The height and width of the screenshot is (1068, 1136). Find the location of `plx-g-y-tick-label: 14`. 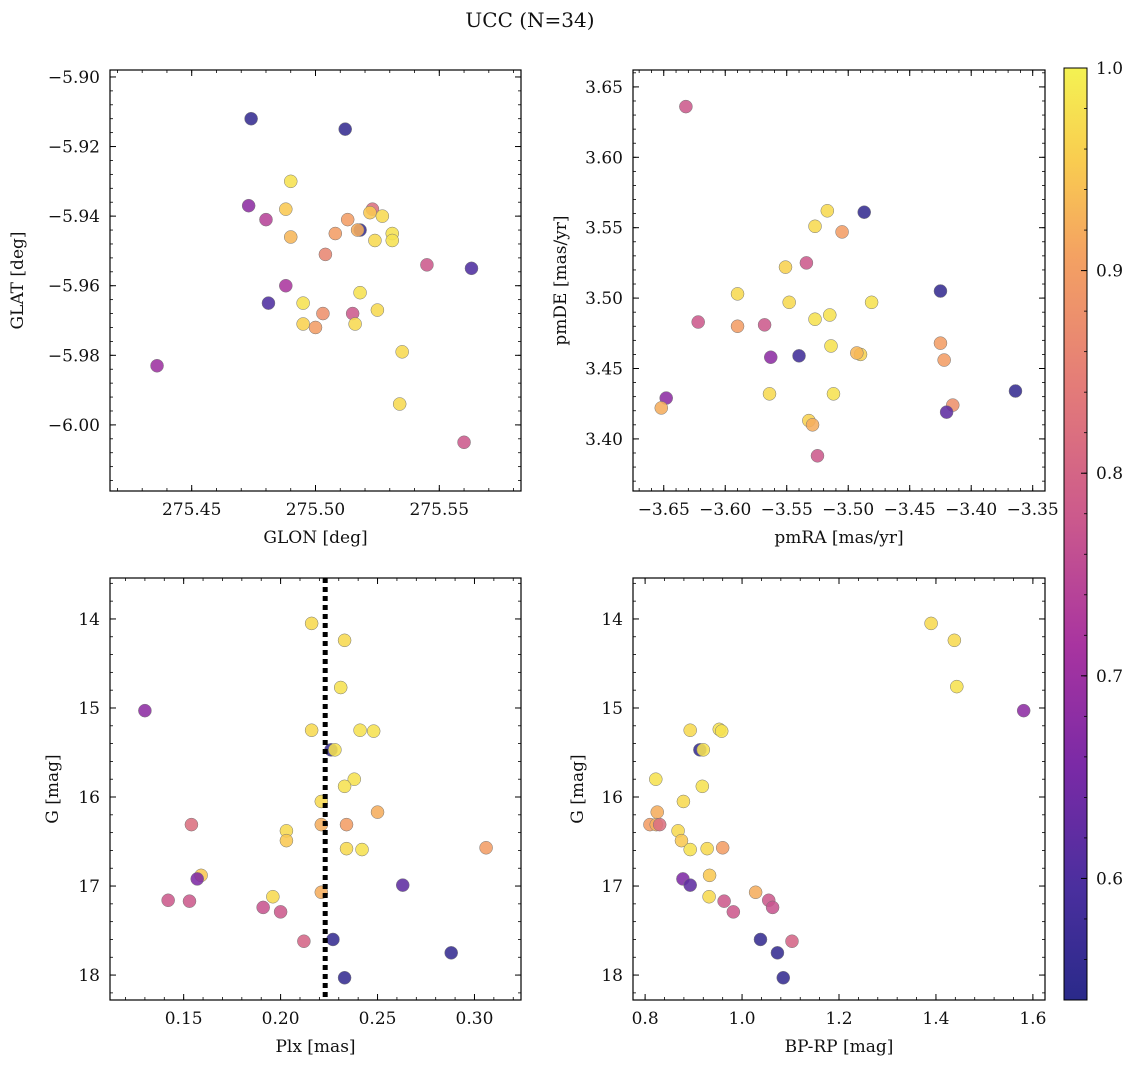

plx-g-y-tick-label: 14 is located at coordinates (89, 620).